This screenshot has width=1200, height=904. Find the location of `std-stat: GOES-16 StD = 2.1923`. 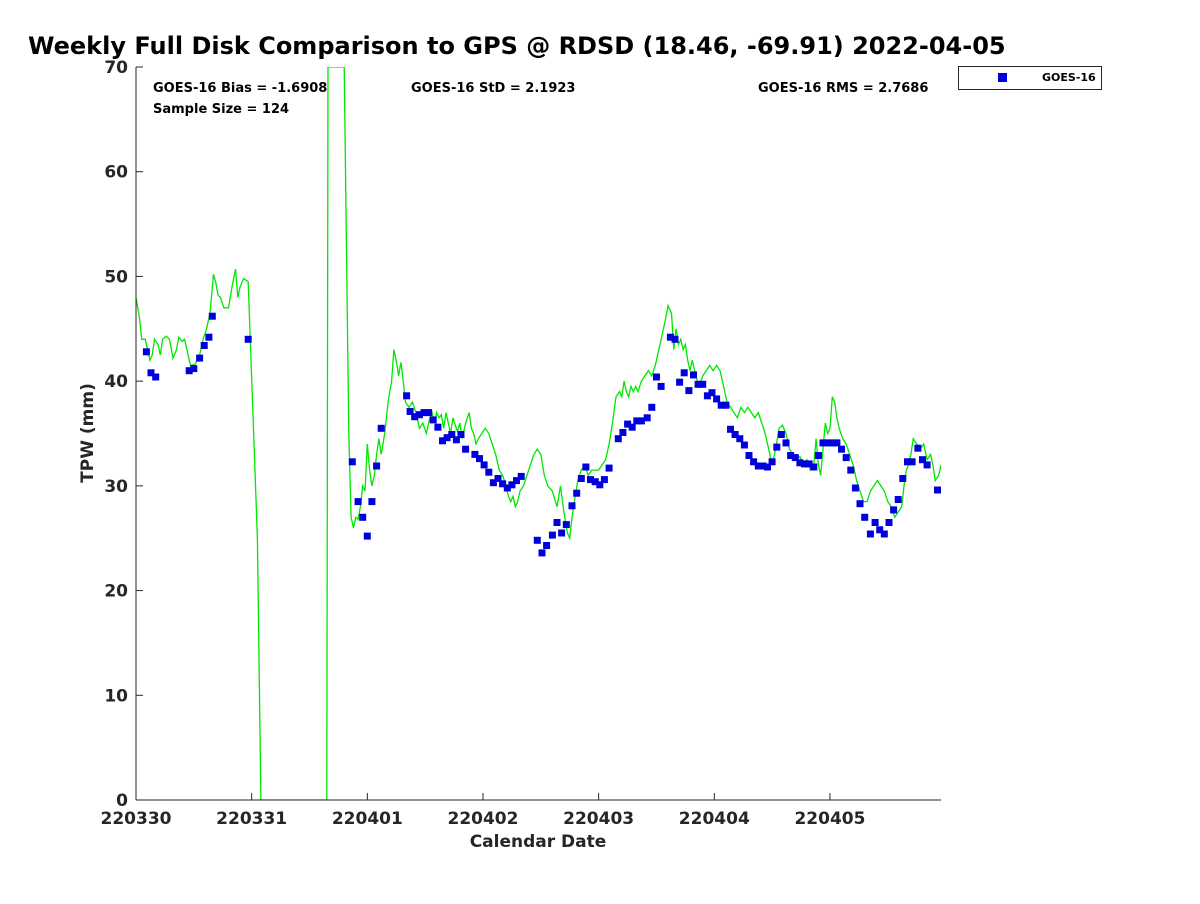

std-stat: GOES-16 StD = 2.1923 is located at coordinates (493, 88).